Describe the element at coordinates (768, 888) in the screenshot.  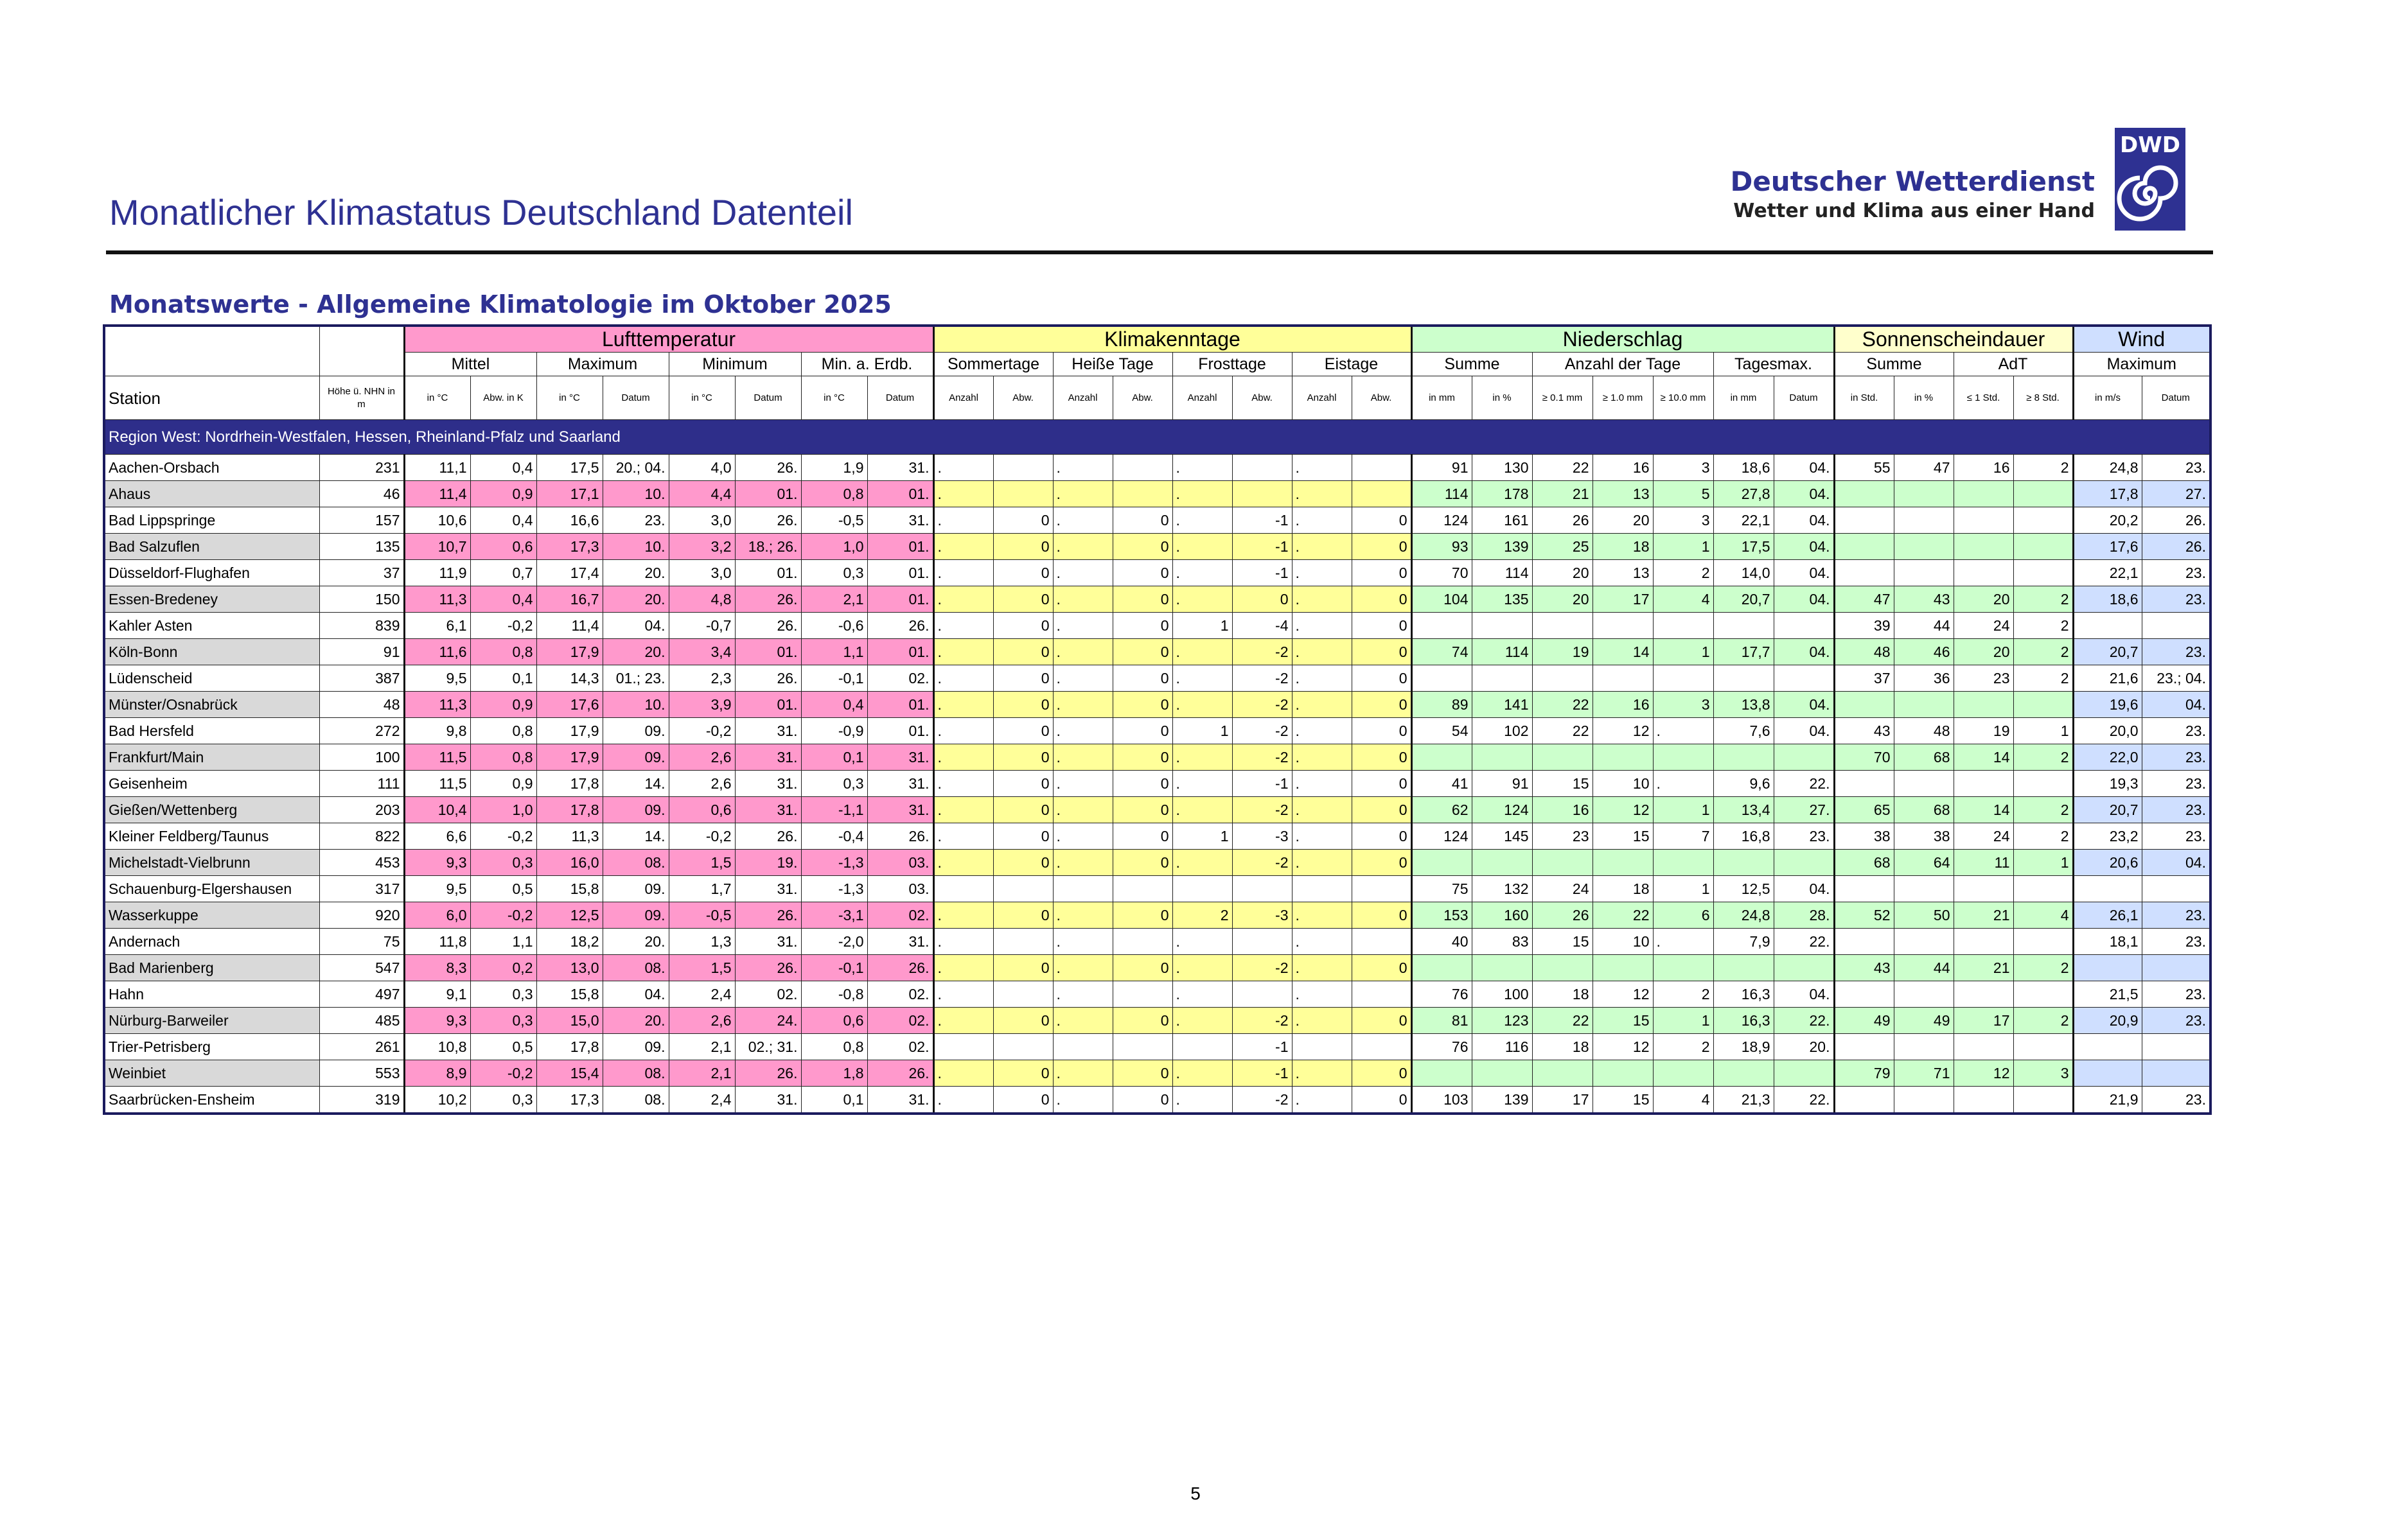
I see `data-cell: 31.` at that location.